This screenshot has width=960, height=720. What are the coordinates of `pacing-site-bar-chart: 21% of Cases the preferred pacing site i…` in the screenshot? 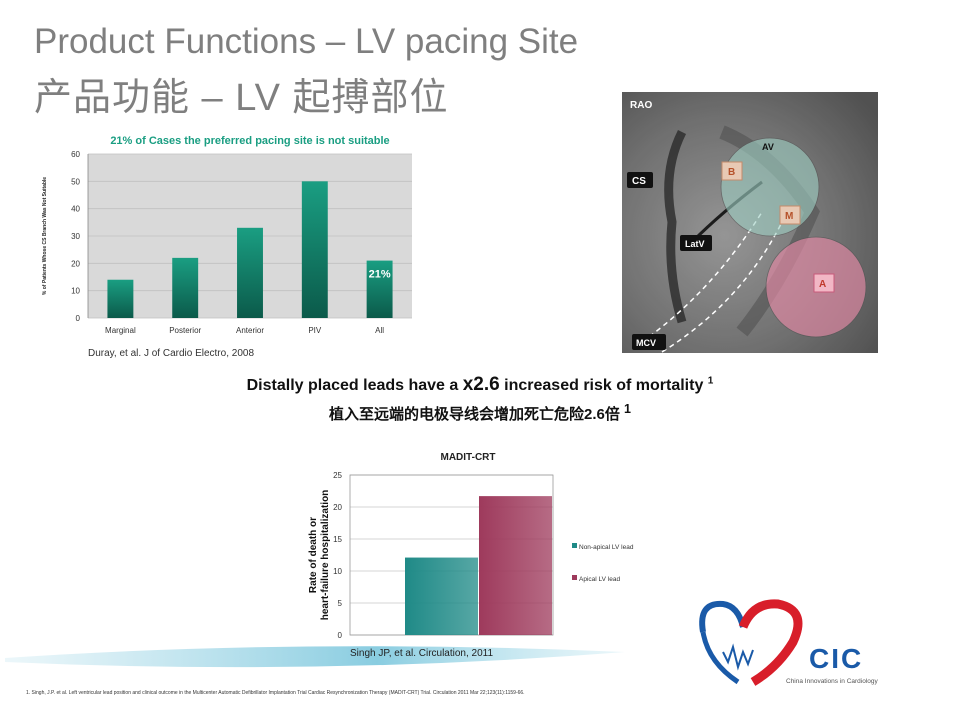 It's located at (227, 235).